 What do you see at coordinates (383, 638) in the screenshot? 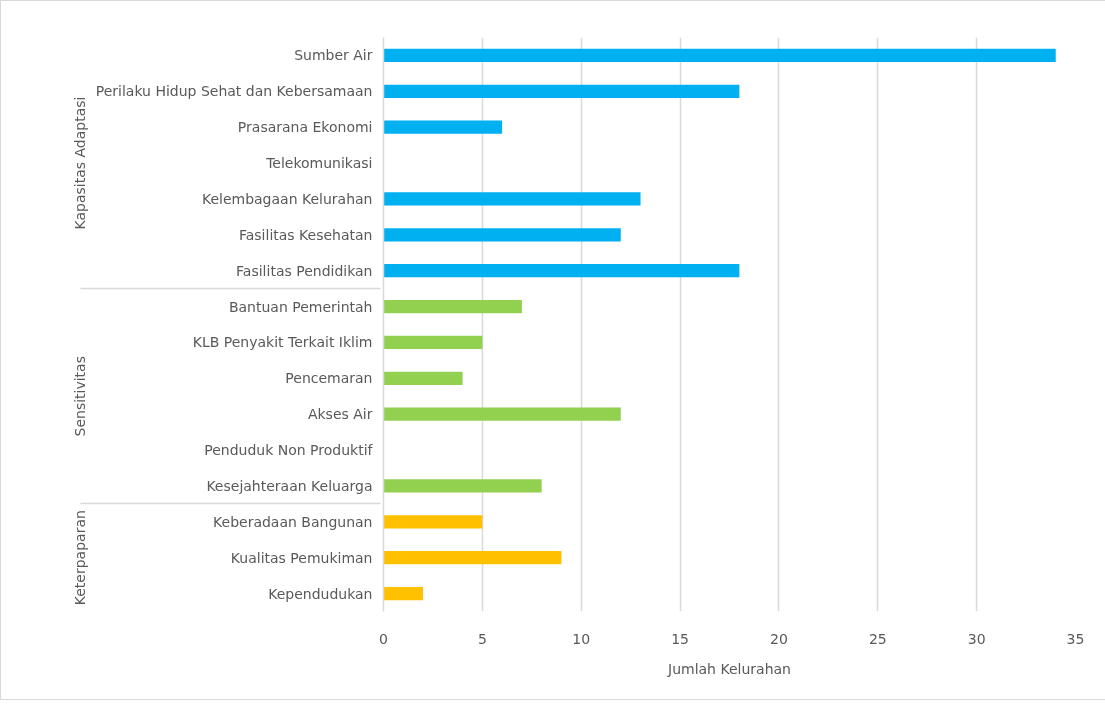
I see `x-tick-label: 0` at bounding box center [383, 638].